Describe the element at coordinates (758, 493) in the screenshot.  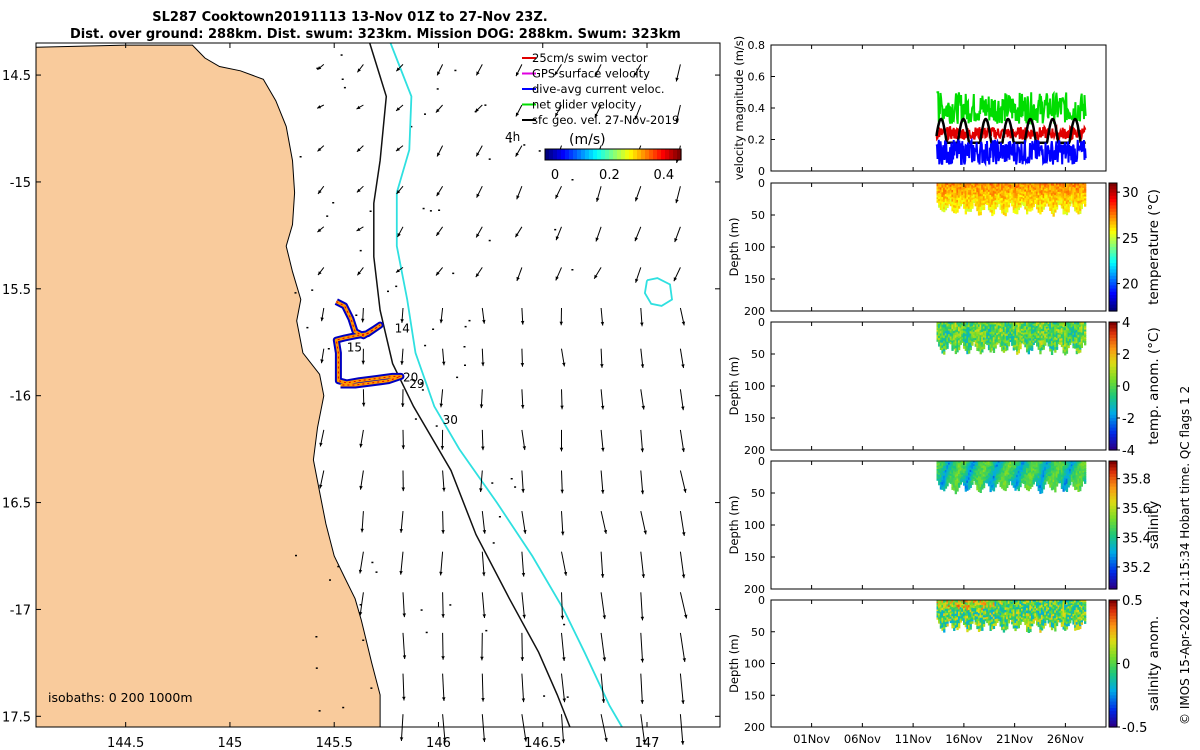
I see `depth-ytick-label: 50` at that location.